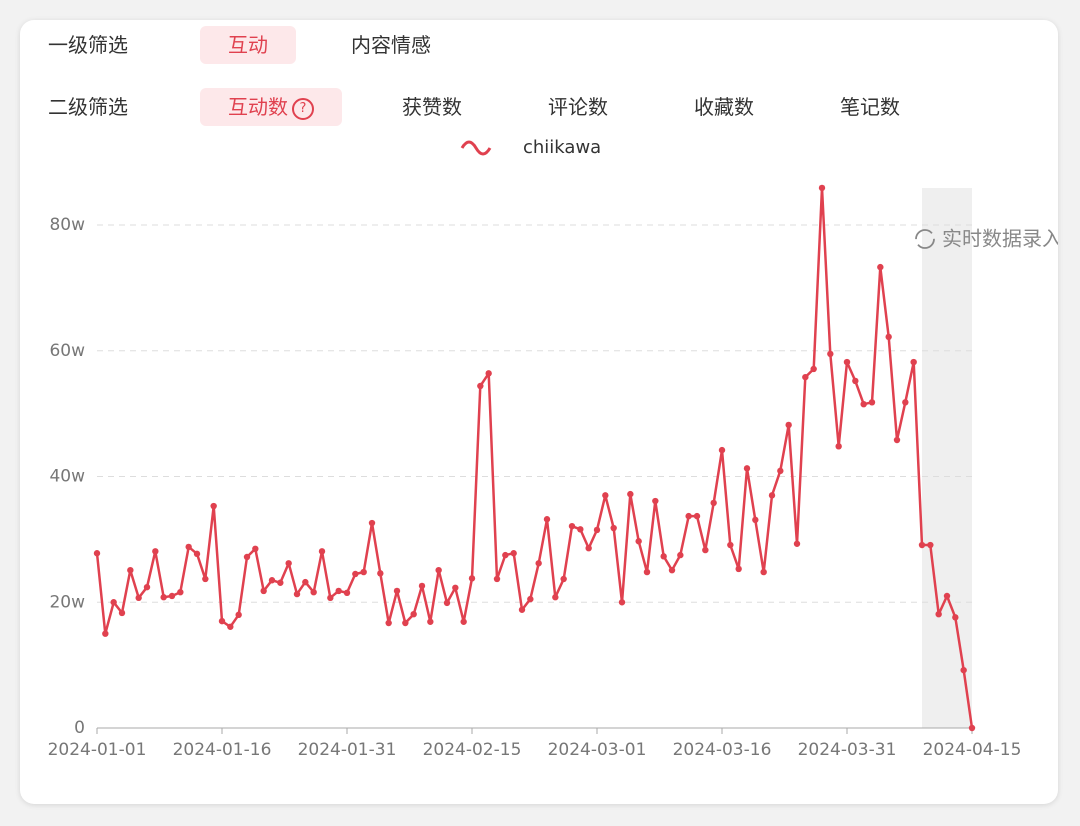 The image size is (1080, 826). I want to click on x-tick-label: 2024-03-01, so click(597, 750).